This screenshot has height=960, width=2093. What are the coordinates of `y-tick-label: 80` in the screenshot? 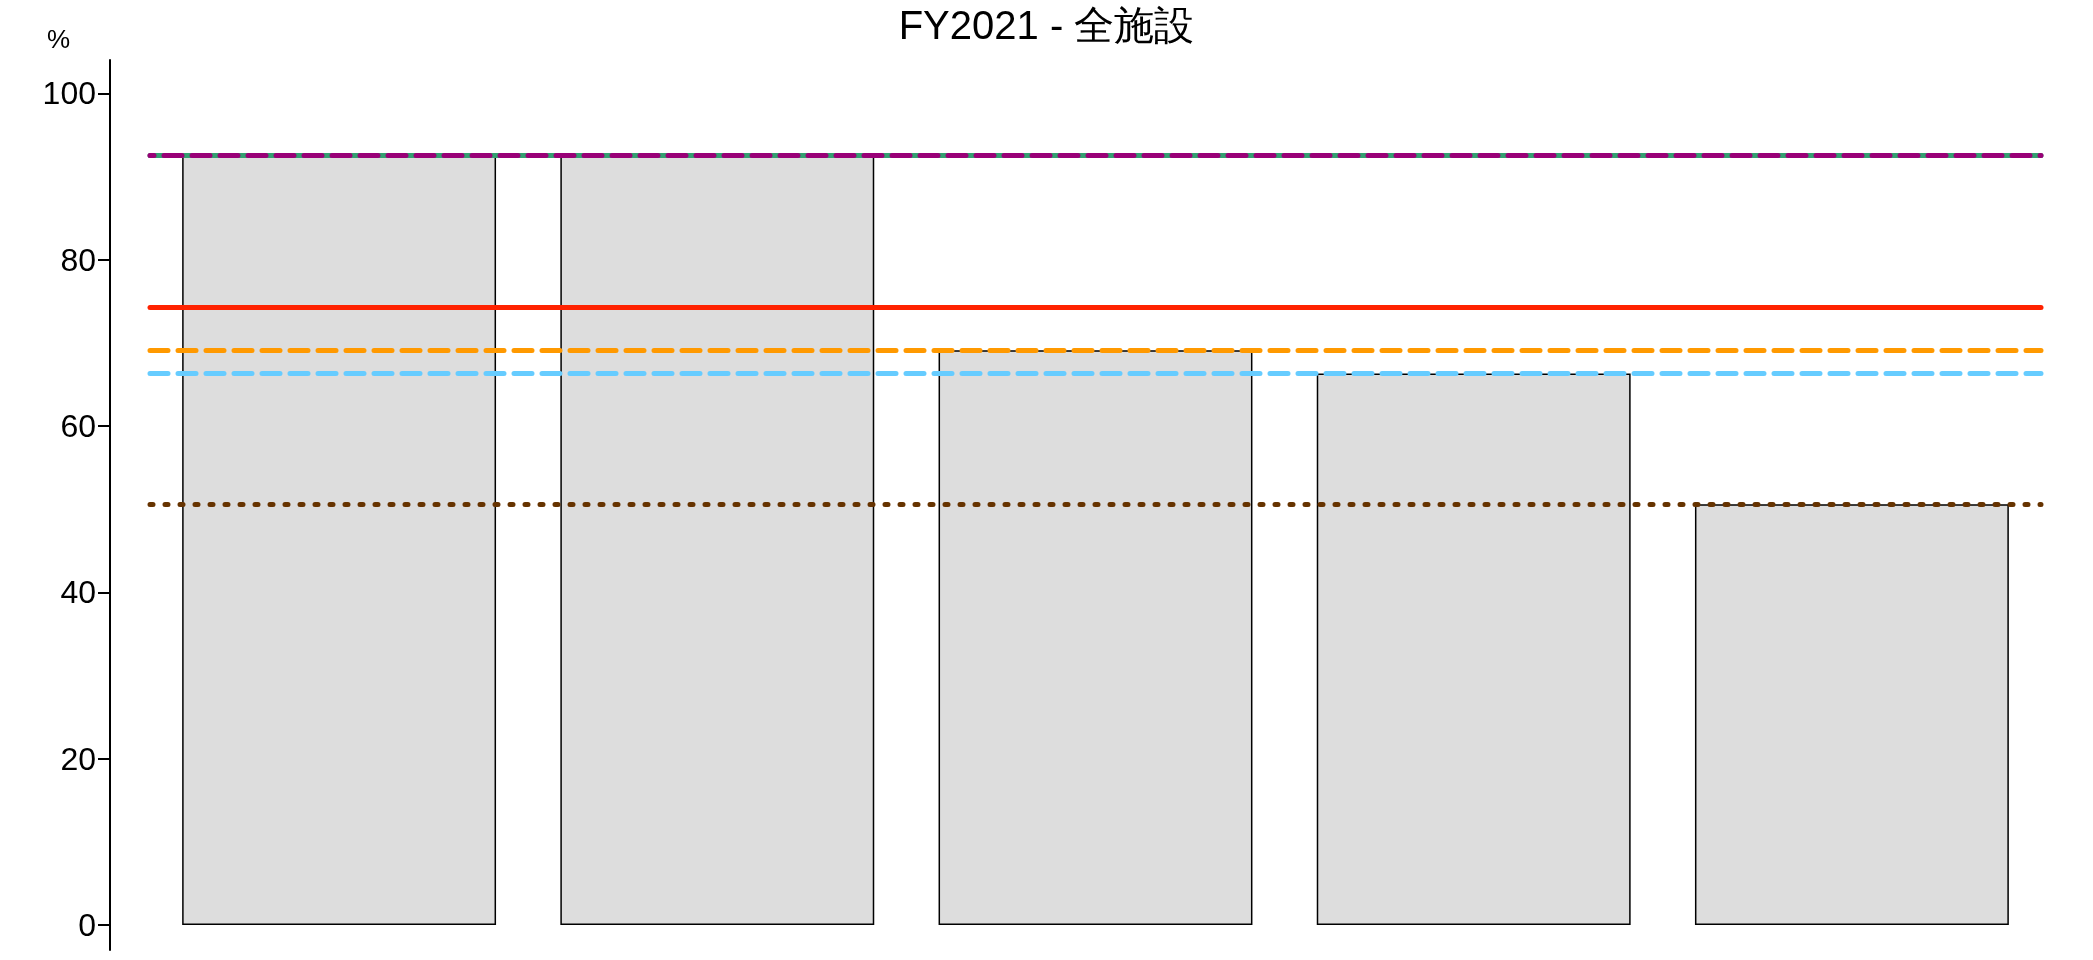 It's located at (78, 259).